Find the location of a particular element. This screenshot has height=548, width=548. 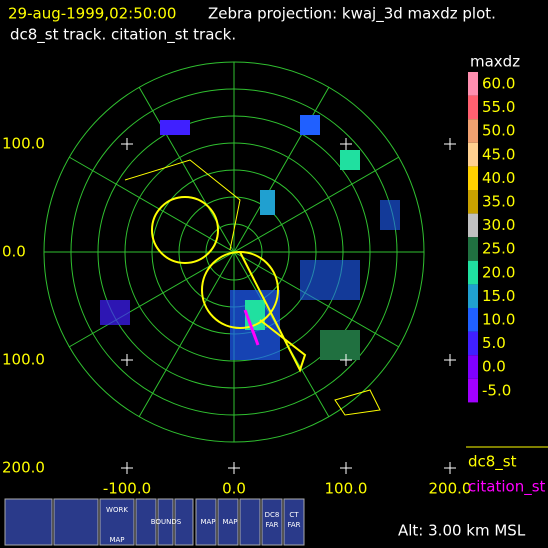

icon-label: DC8 is located at coordinates (272, 515).